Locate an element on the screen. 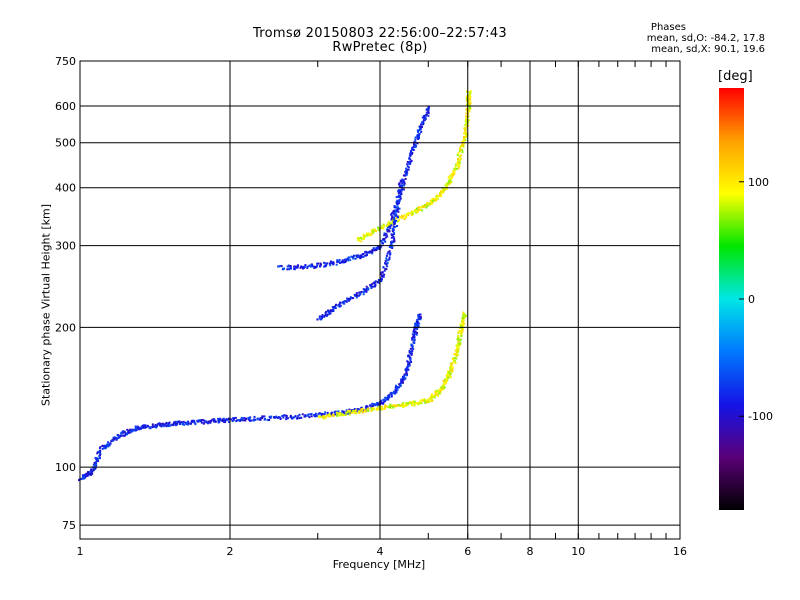  colorbar-ticks: 100 0 -100 is located at coordinates (756, 299).